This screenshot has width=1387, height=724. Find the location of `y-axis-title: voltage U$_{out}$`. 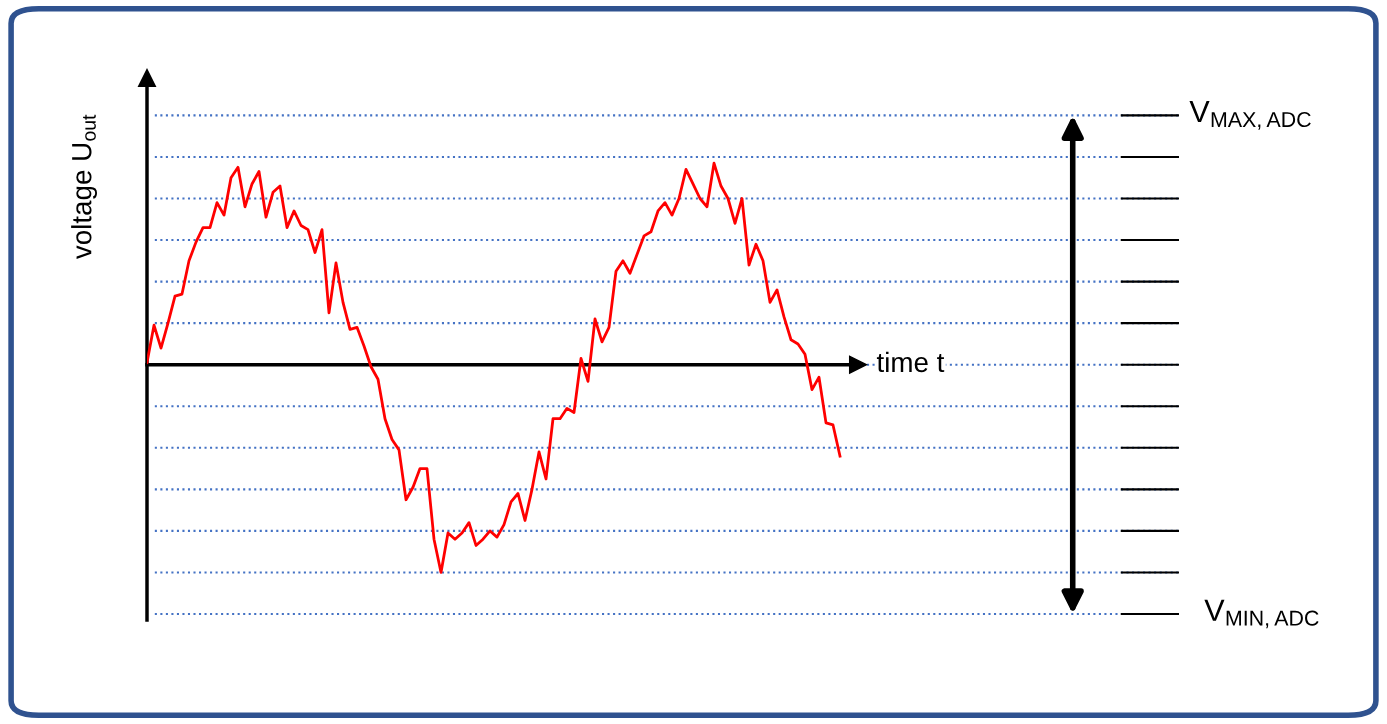

y-axis-title: voltage U$_{out}$ is located at coordinates (84, 187).